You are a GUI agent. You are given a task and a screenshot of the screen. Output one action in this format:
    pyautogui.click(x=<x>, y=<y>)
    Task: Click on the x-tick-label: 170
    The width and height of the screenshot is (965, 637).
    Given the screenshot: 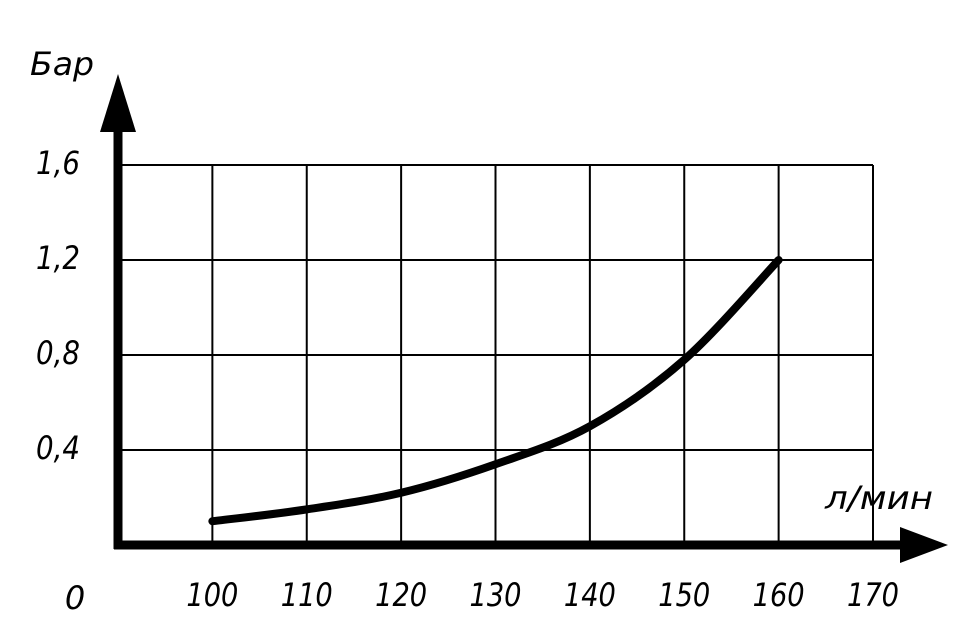 What is the action you would take?
    pyautogui.click(x=873, y=595)
    